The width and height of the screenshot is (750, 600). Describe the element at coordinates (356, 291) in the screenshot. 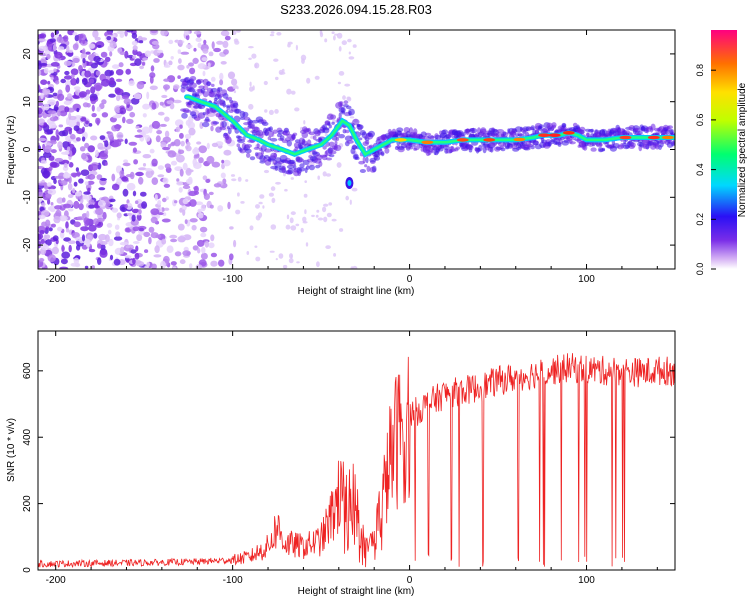

I see `spectrogram-xlabel: Height of straight line (km)` at that location.